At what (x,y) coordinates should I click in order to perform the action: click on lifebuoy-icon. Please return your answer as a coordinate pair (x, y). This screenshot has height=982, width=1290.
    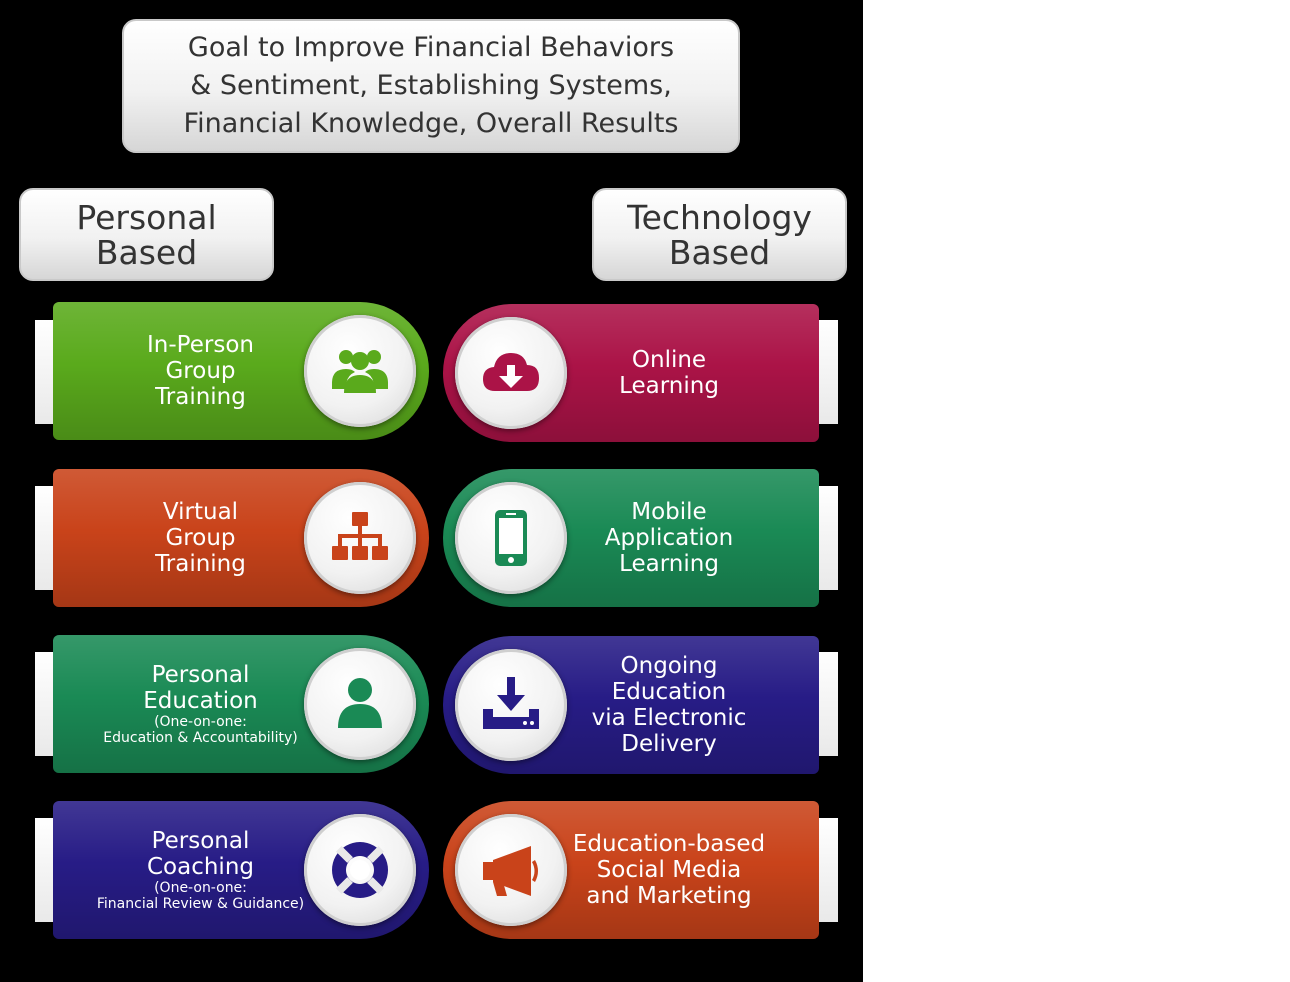
    Looking at the image, I should click on (360, 870).